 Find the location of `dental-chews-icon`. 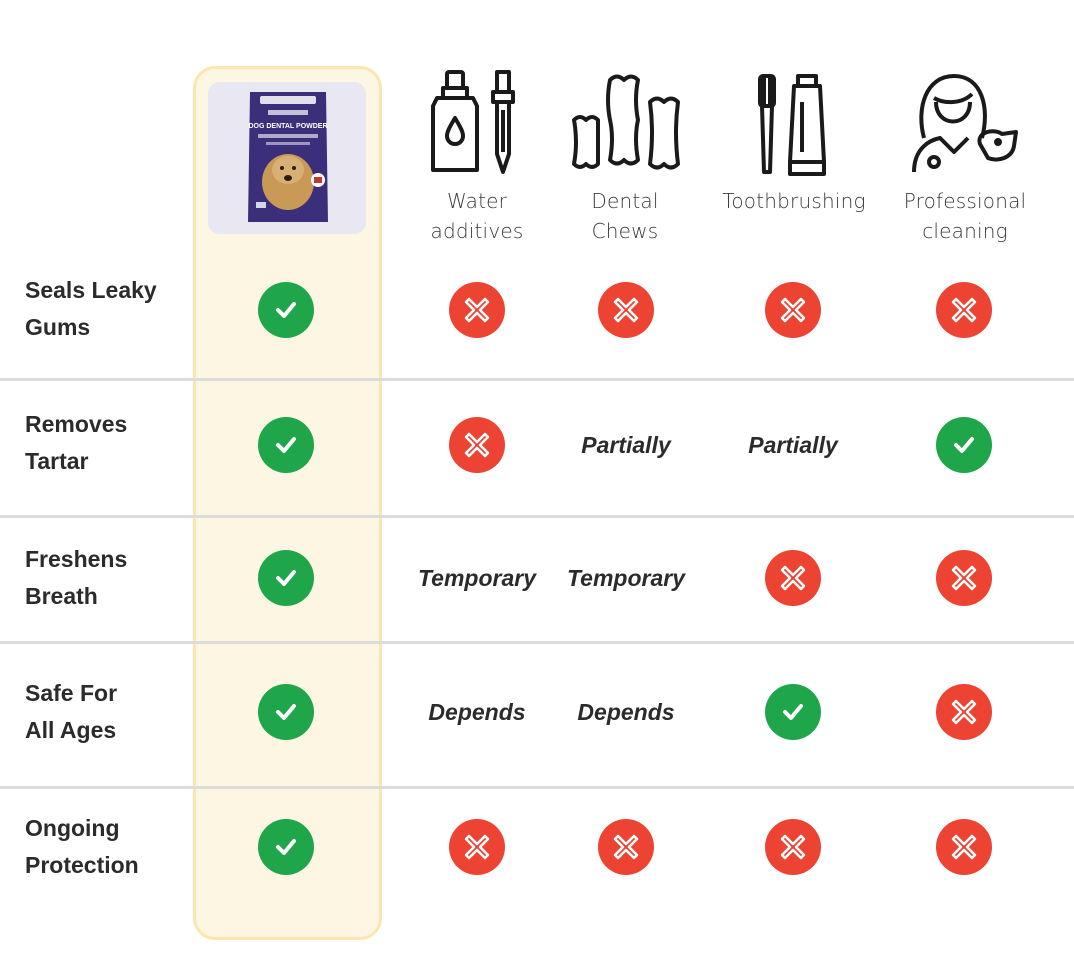

dental-chews-icon is located at coordinates (625, 119).